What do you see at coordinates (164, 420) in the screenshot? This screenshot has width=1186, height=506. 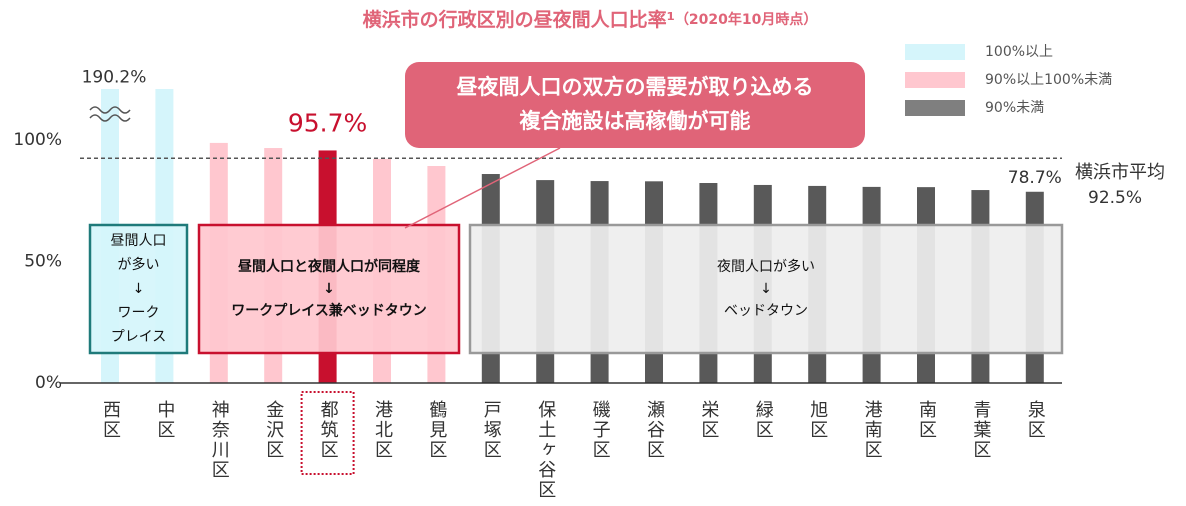 I see `x-tick-label: 中区` at bounding box center [164, 420].